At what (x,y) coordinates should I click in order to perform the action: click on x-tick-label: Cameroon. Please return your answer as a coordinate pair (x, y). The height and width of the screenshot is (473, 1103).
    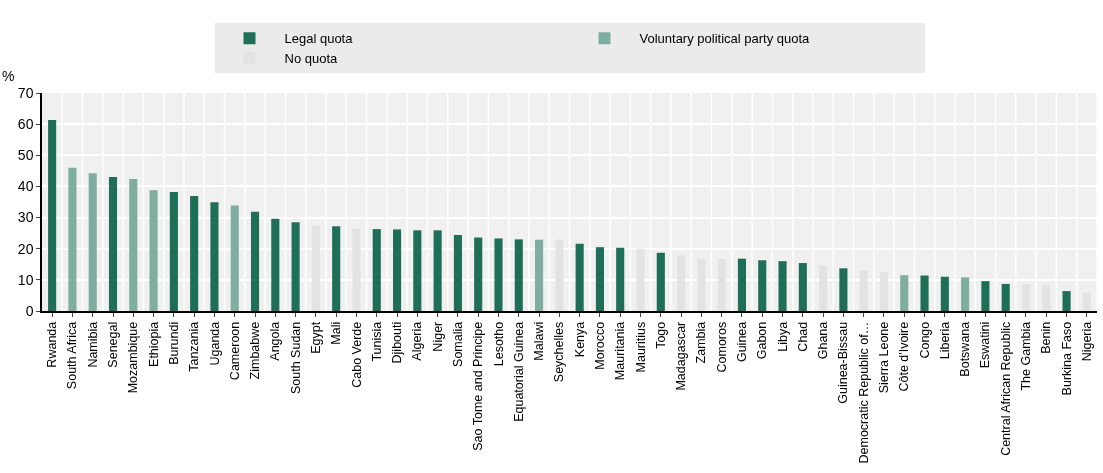
    Looking at the image, I should click on (234, 351).